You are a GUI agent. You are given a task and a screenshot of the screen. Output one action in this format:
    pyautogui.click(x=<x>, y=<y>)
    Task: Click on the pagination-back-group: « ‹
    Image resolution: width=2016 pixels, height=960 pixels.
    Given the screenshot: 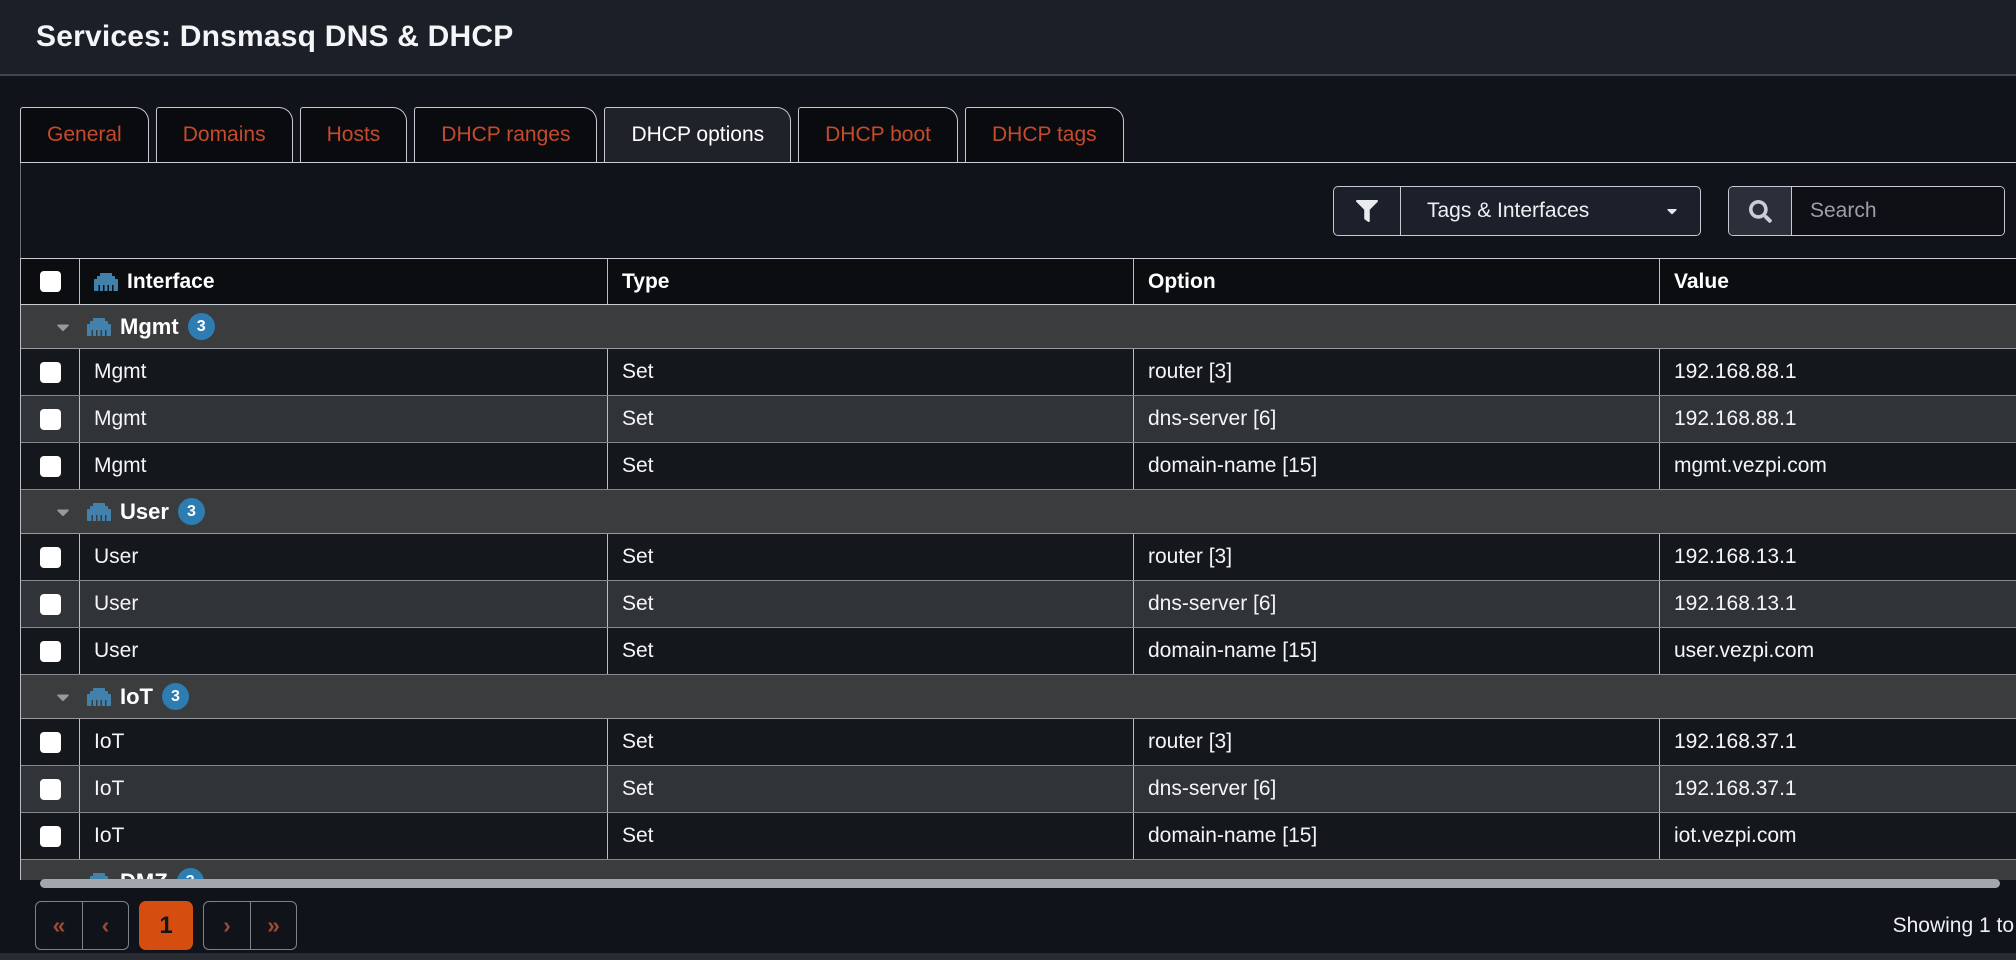 What is the action you would take?
    pyautogui.click(x=82, y=925)
    